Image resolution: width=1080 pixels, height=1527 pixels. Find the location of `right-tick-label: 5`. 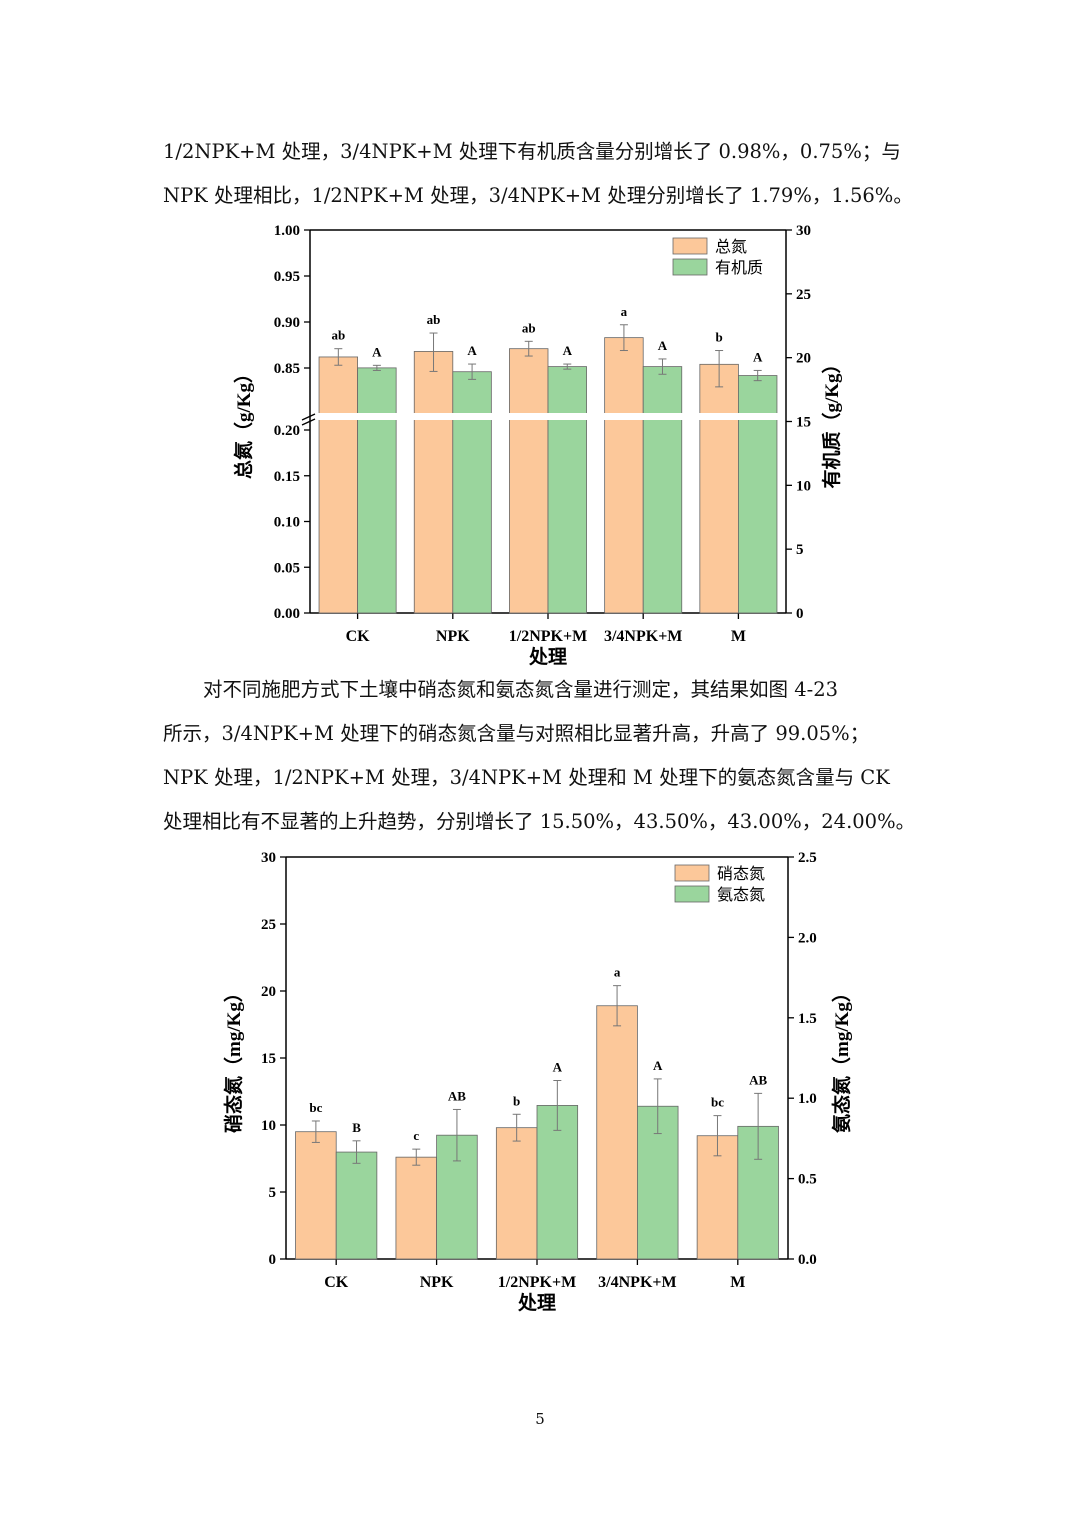

right-tick-label: 5 is located at coordinates (800, 550).